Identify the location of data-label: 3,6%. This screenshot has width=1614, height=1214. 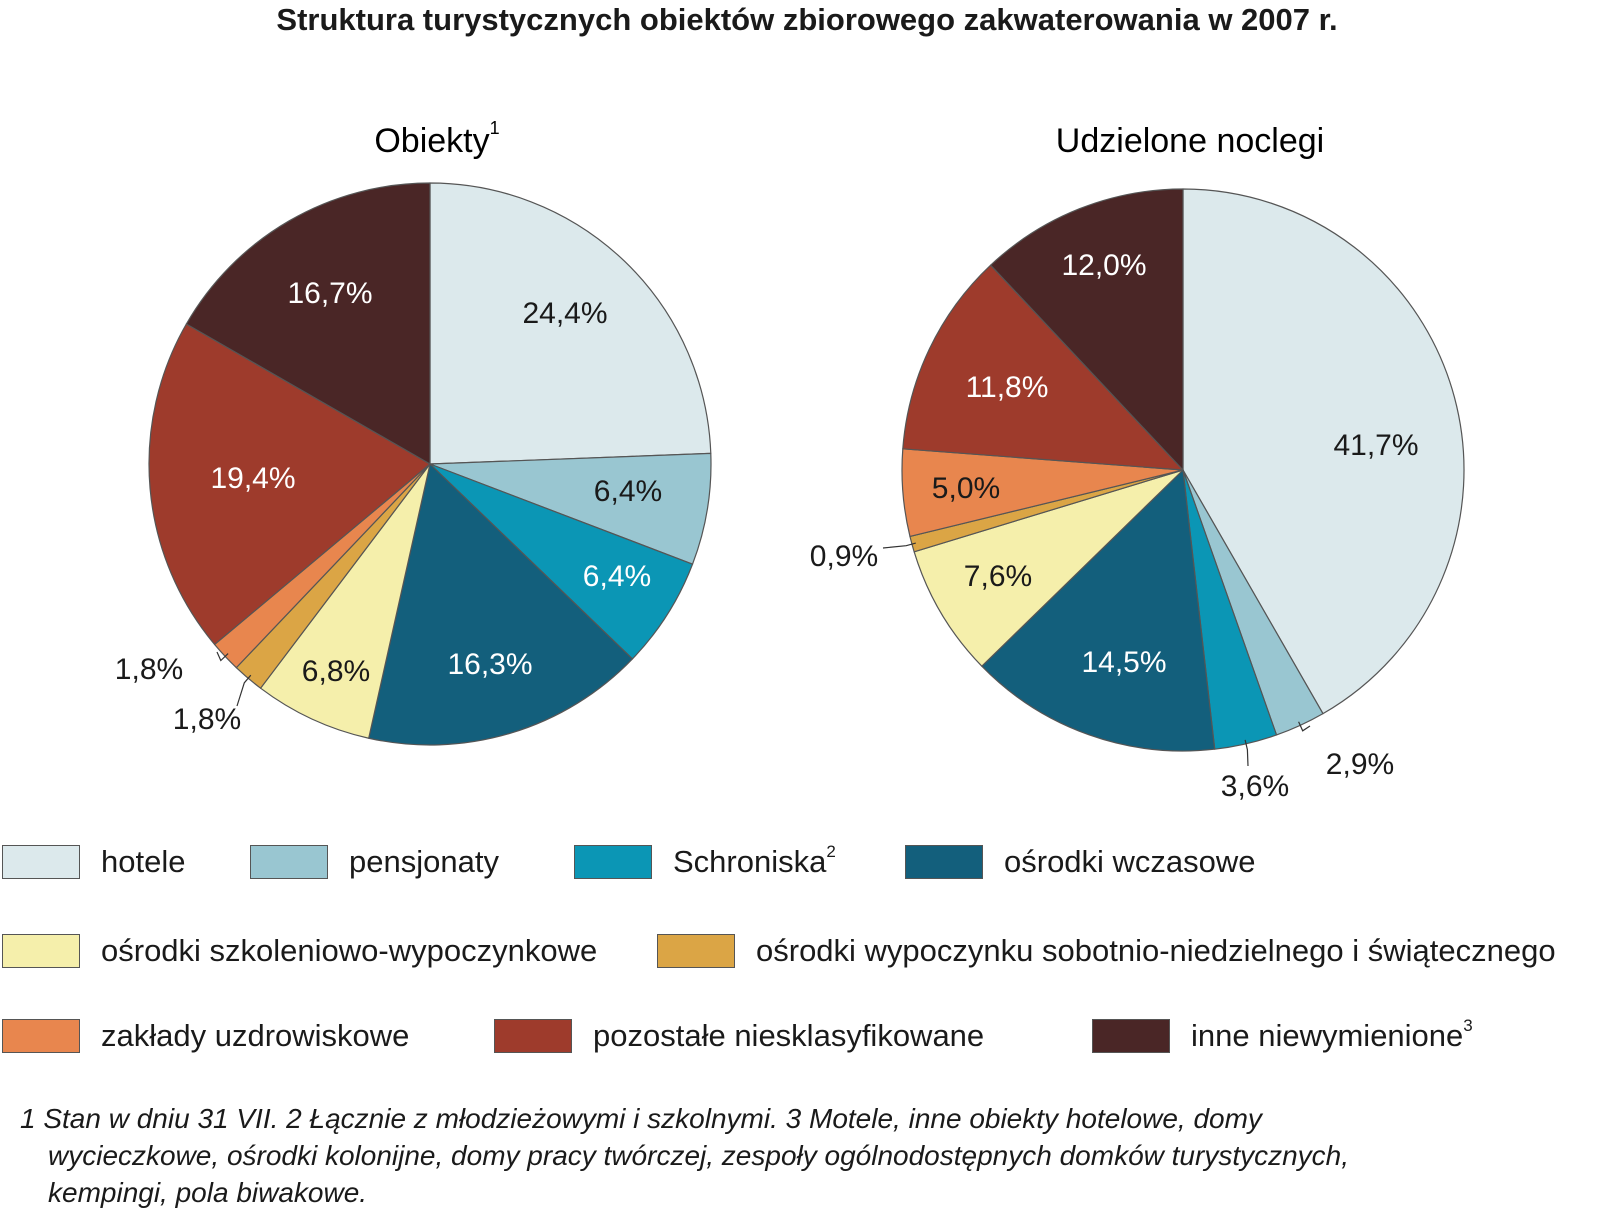
(1255, 786).